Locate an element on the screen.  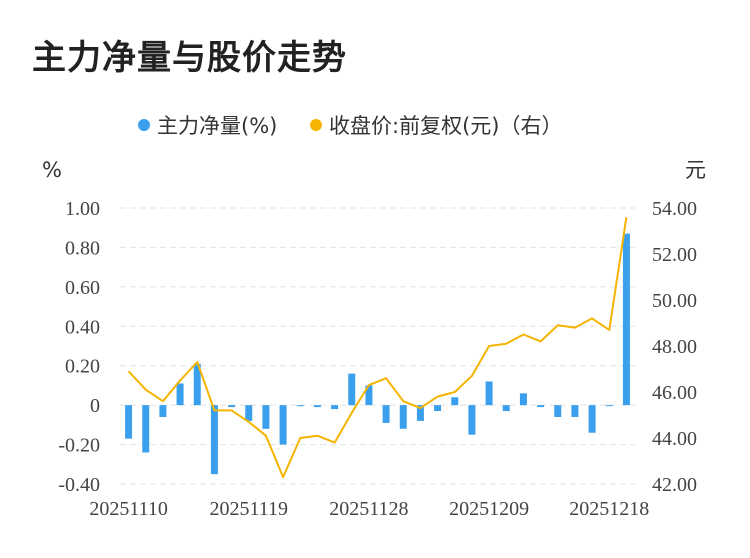
legend-label-bar: 主力净量(%) is located at coordinates (217, 126).